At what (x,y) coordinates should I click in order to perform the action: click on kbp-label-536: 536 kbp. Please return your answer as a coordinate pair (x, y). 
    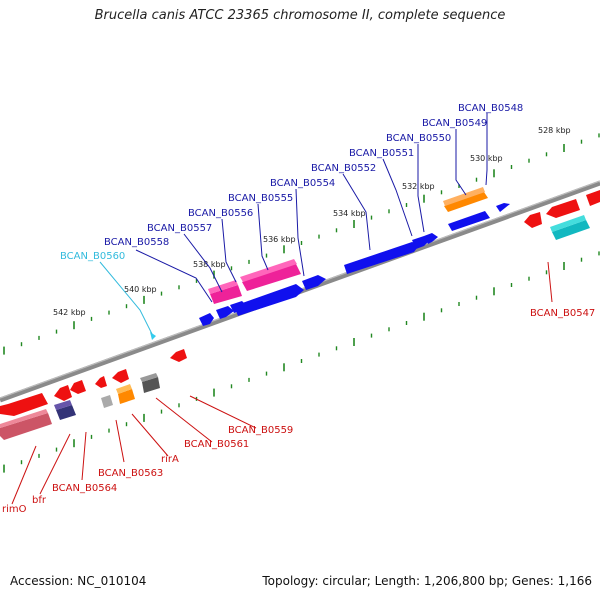
    Looking at the image, I should click on (279, 239).